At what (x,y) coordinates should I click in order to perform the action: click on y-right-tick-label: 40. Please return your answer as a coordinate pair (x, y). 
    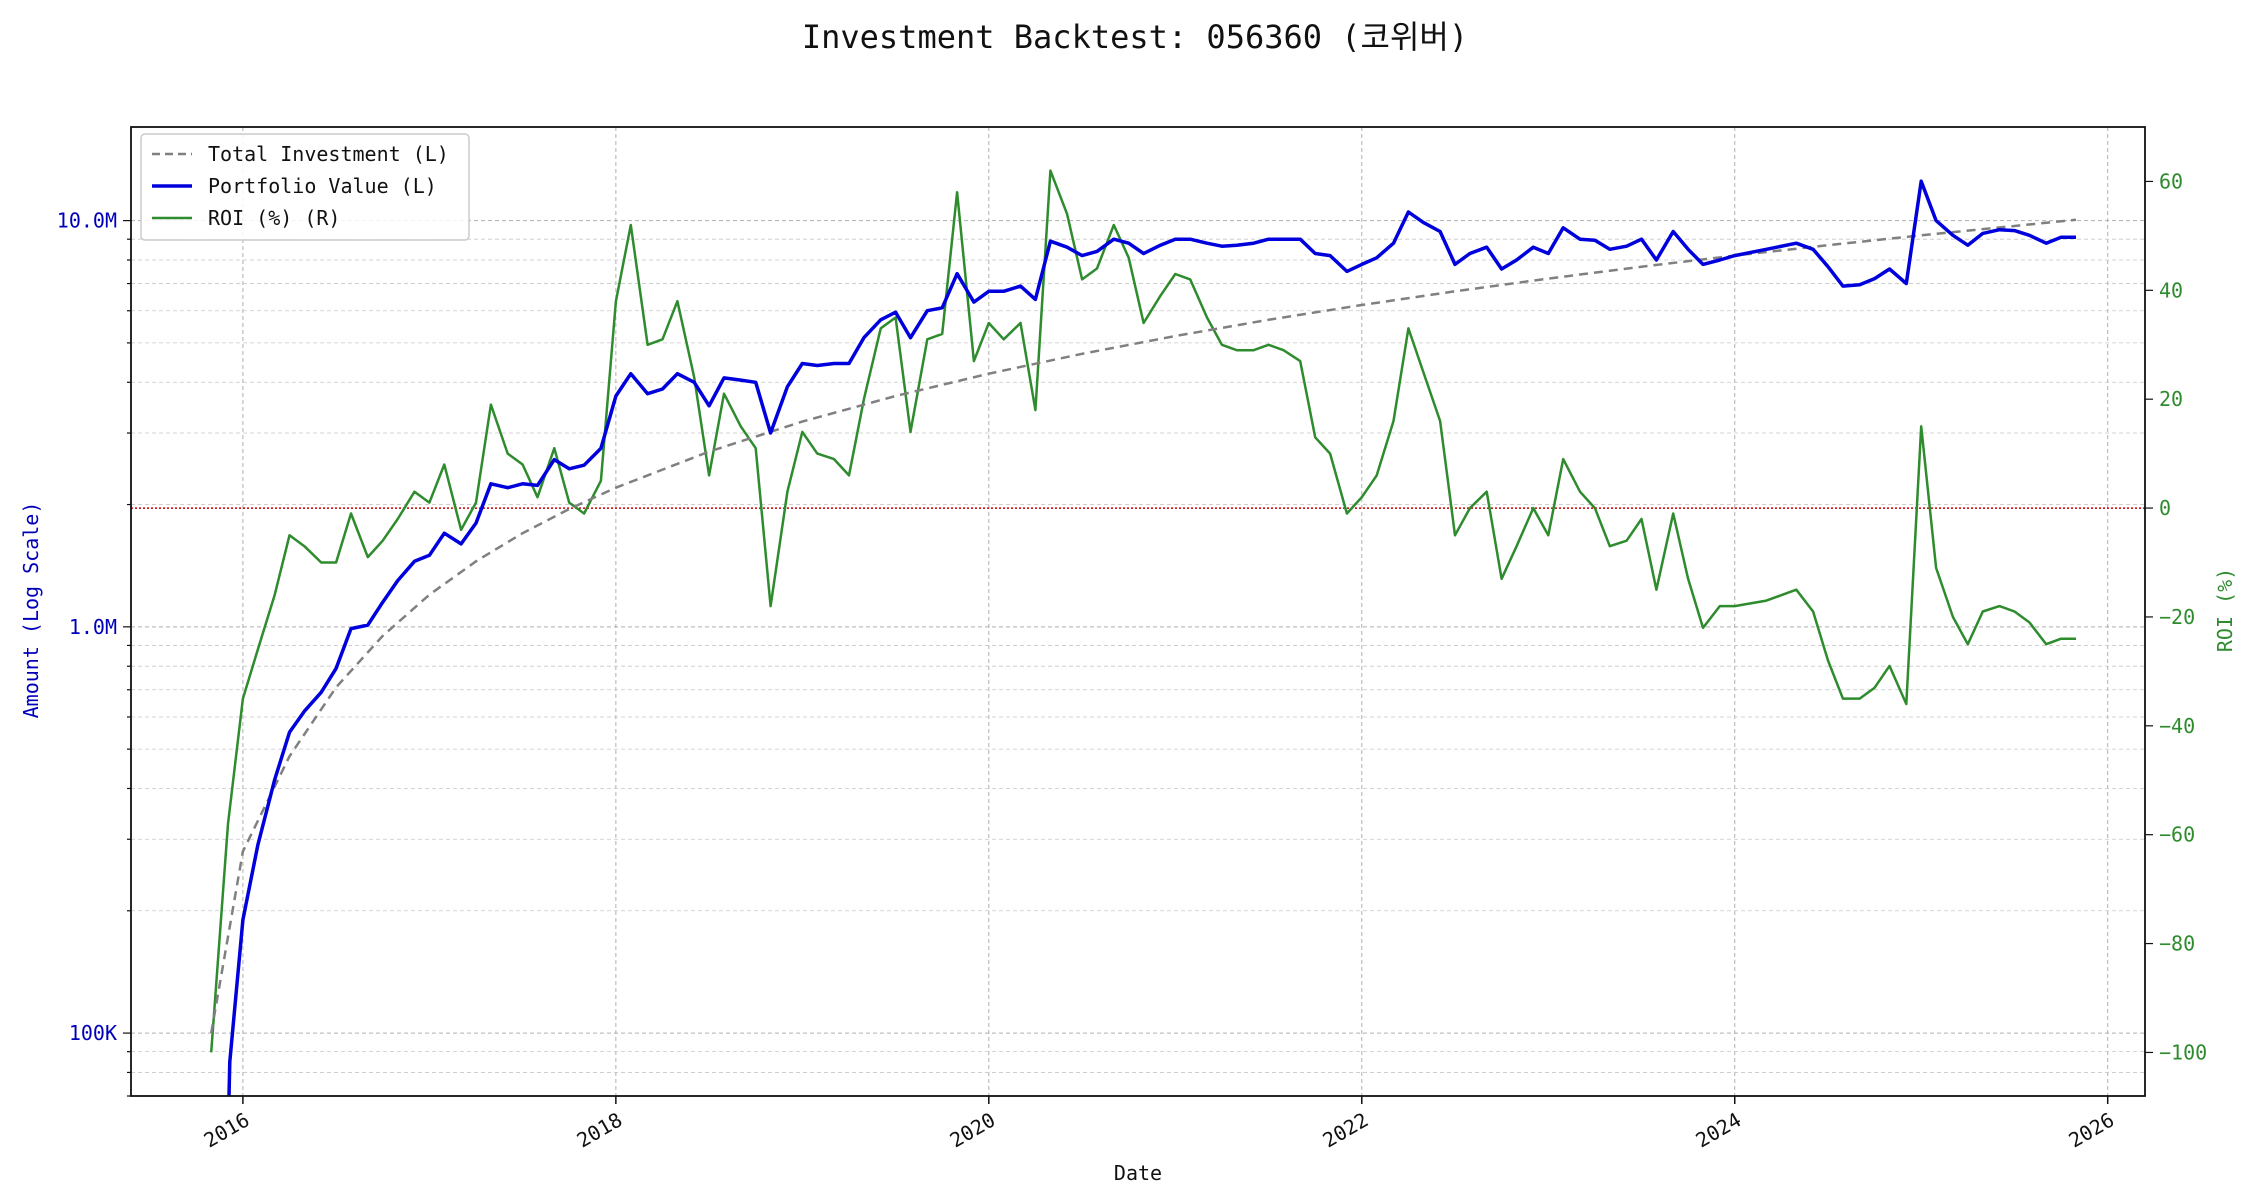
    Looking at the image, I should click on (2171, 290).